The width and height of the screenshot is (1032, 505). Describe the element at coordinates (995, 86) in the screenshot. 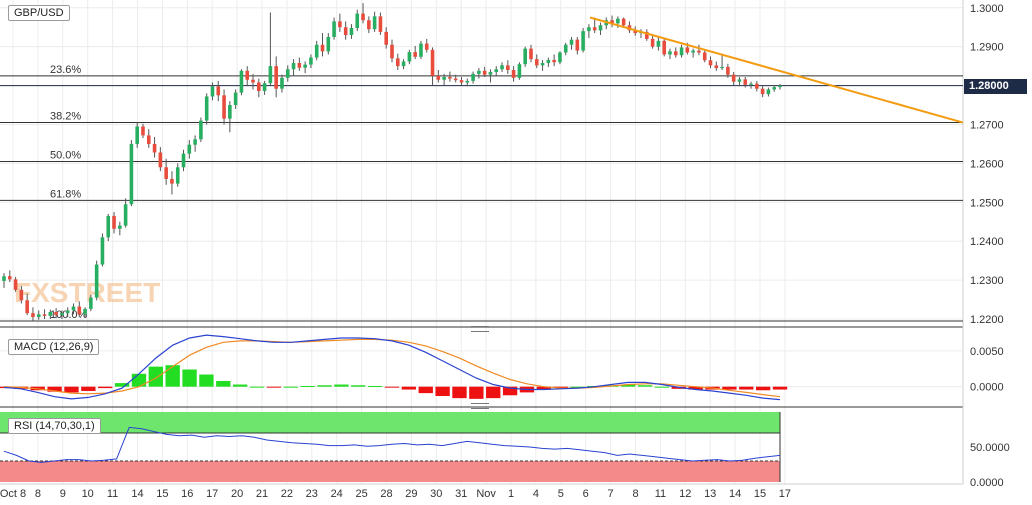

I see `current-price-tag: 1.28000` at that location.